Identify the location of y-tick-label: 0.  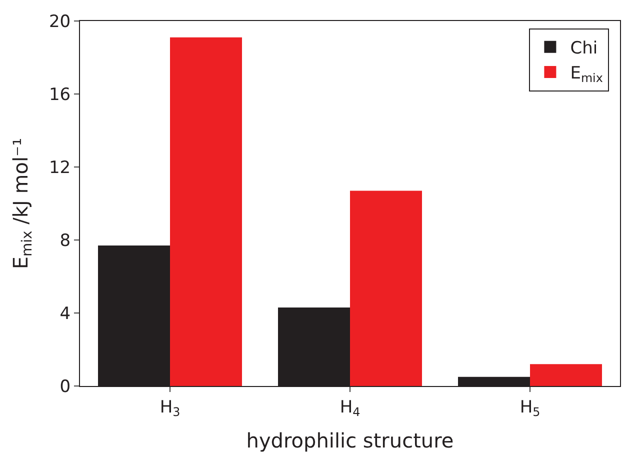
(65, 386).